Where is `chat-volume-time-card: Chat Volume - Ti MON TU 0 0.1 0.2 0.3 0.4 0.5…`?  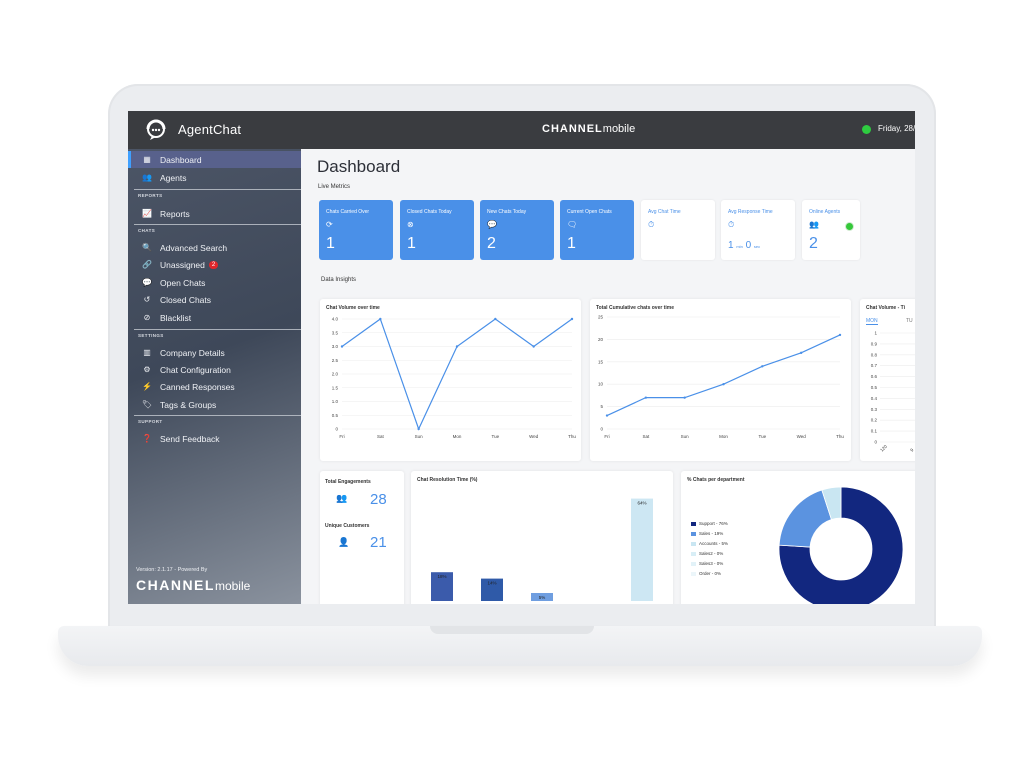
chat-volume-time-card: Chat Volume - Ti MON TU 0 0.1 0.2 0.3 0.4 0.5… is located at coordinates (887, 380).